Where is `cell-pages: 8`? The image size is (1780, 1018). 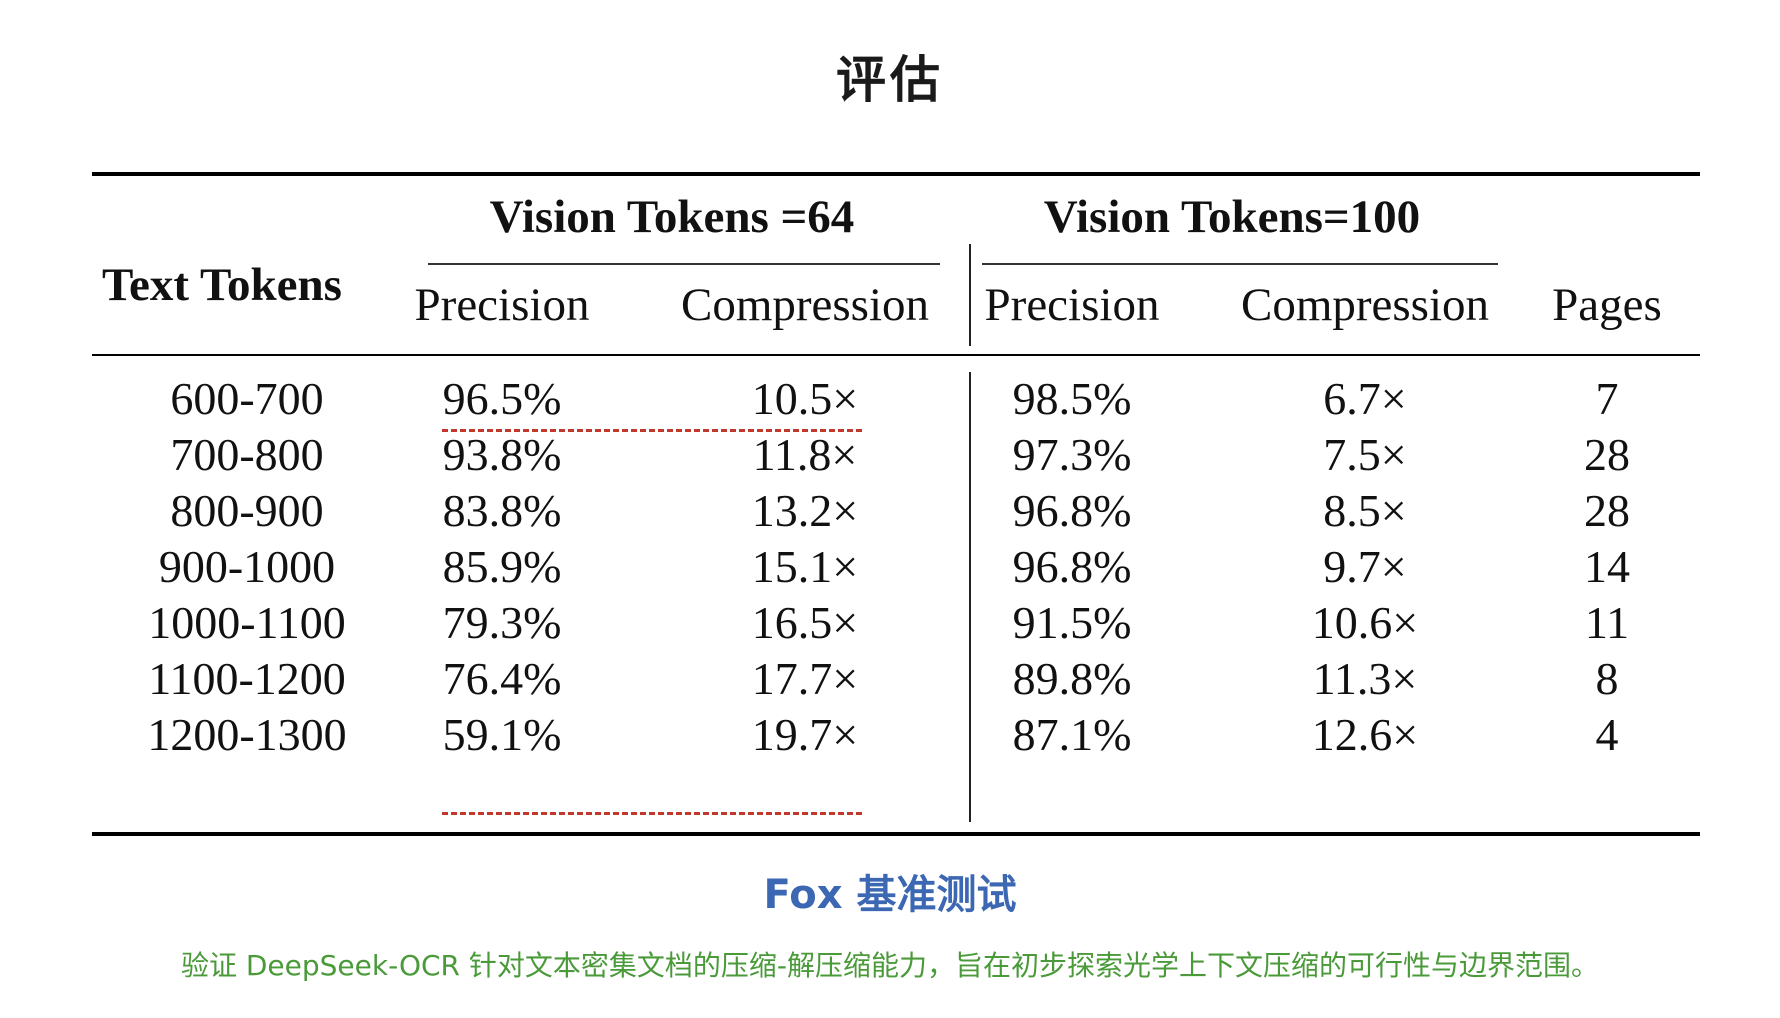
cell-pages: 8 is located at coordinates (1607, 678).